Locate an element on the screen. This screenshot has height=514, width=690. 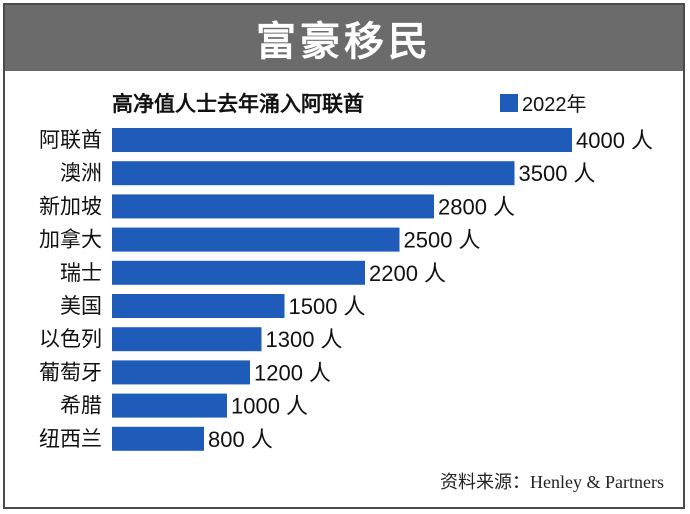
value-label: 800 人 is located at coordinates (240, 439).